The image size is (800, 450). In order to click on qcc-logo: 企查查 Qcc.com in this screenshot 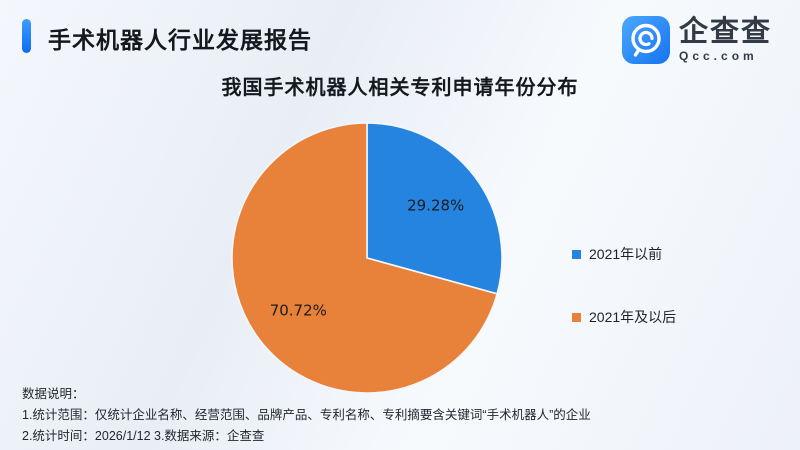, I will do `click(697, 40)`.